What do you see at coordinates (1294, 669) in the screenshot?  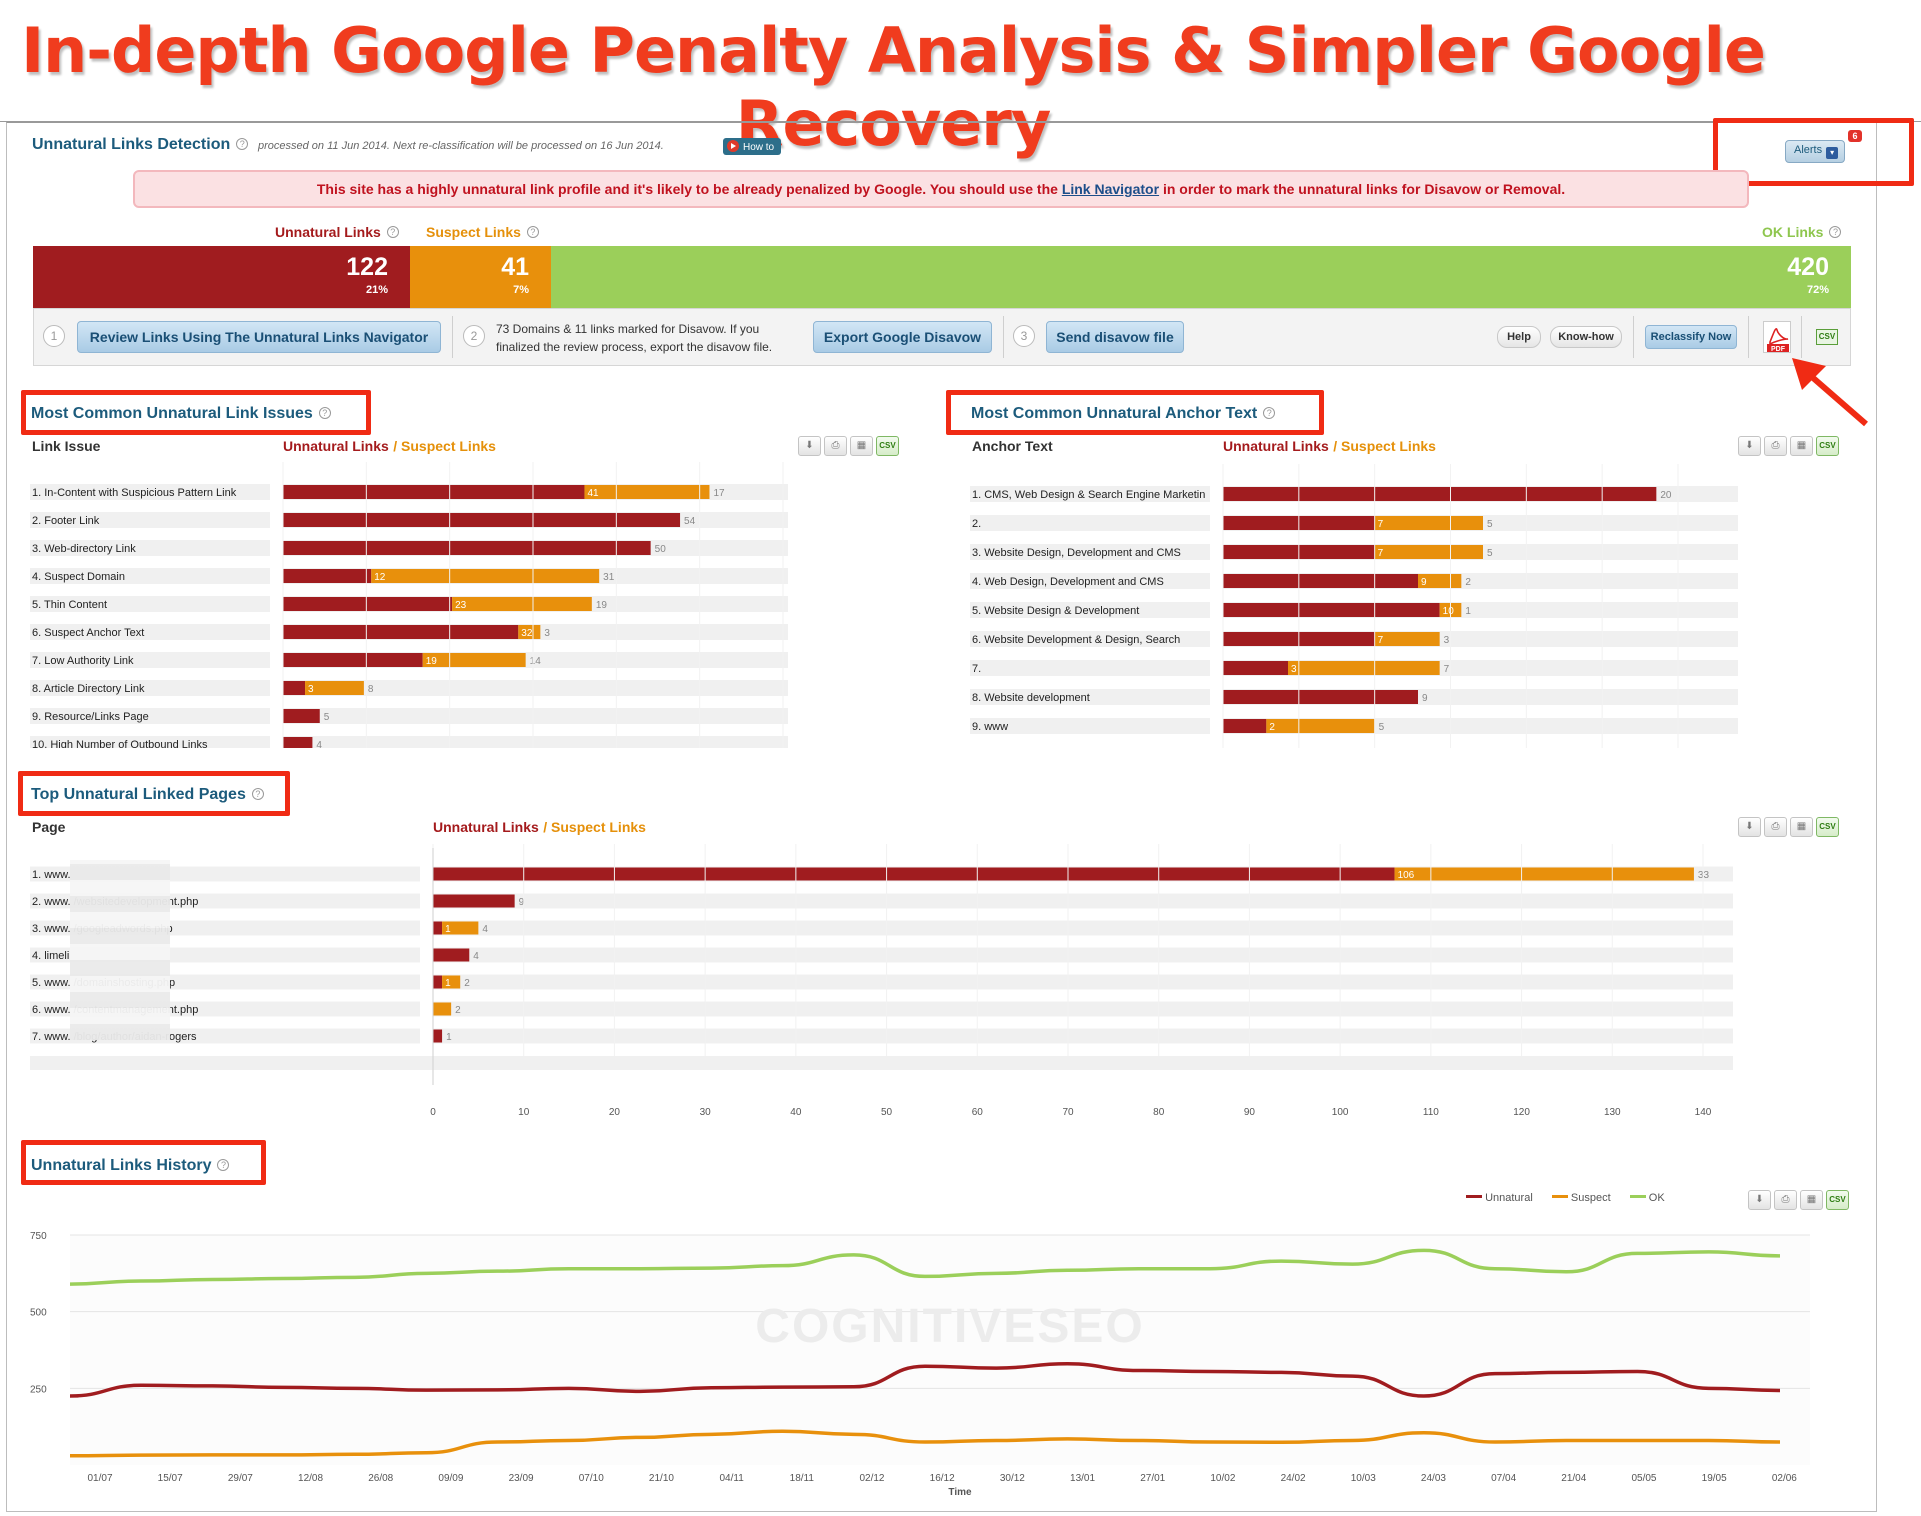 I see `unnatural-value-label: 3` at bounding box center [1294, 669].